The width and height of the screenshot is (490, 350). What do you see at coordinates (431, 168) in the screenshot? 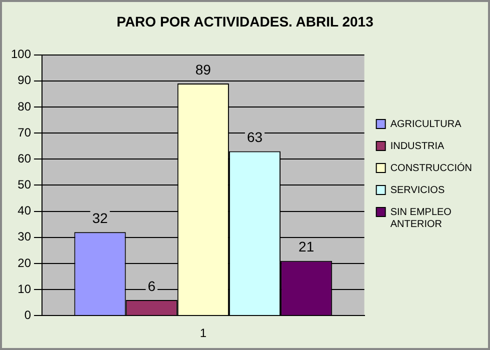
I see `legend-label: CONSTRUCCIÓN` at bounding box center [431, 168].